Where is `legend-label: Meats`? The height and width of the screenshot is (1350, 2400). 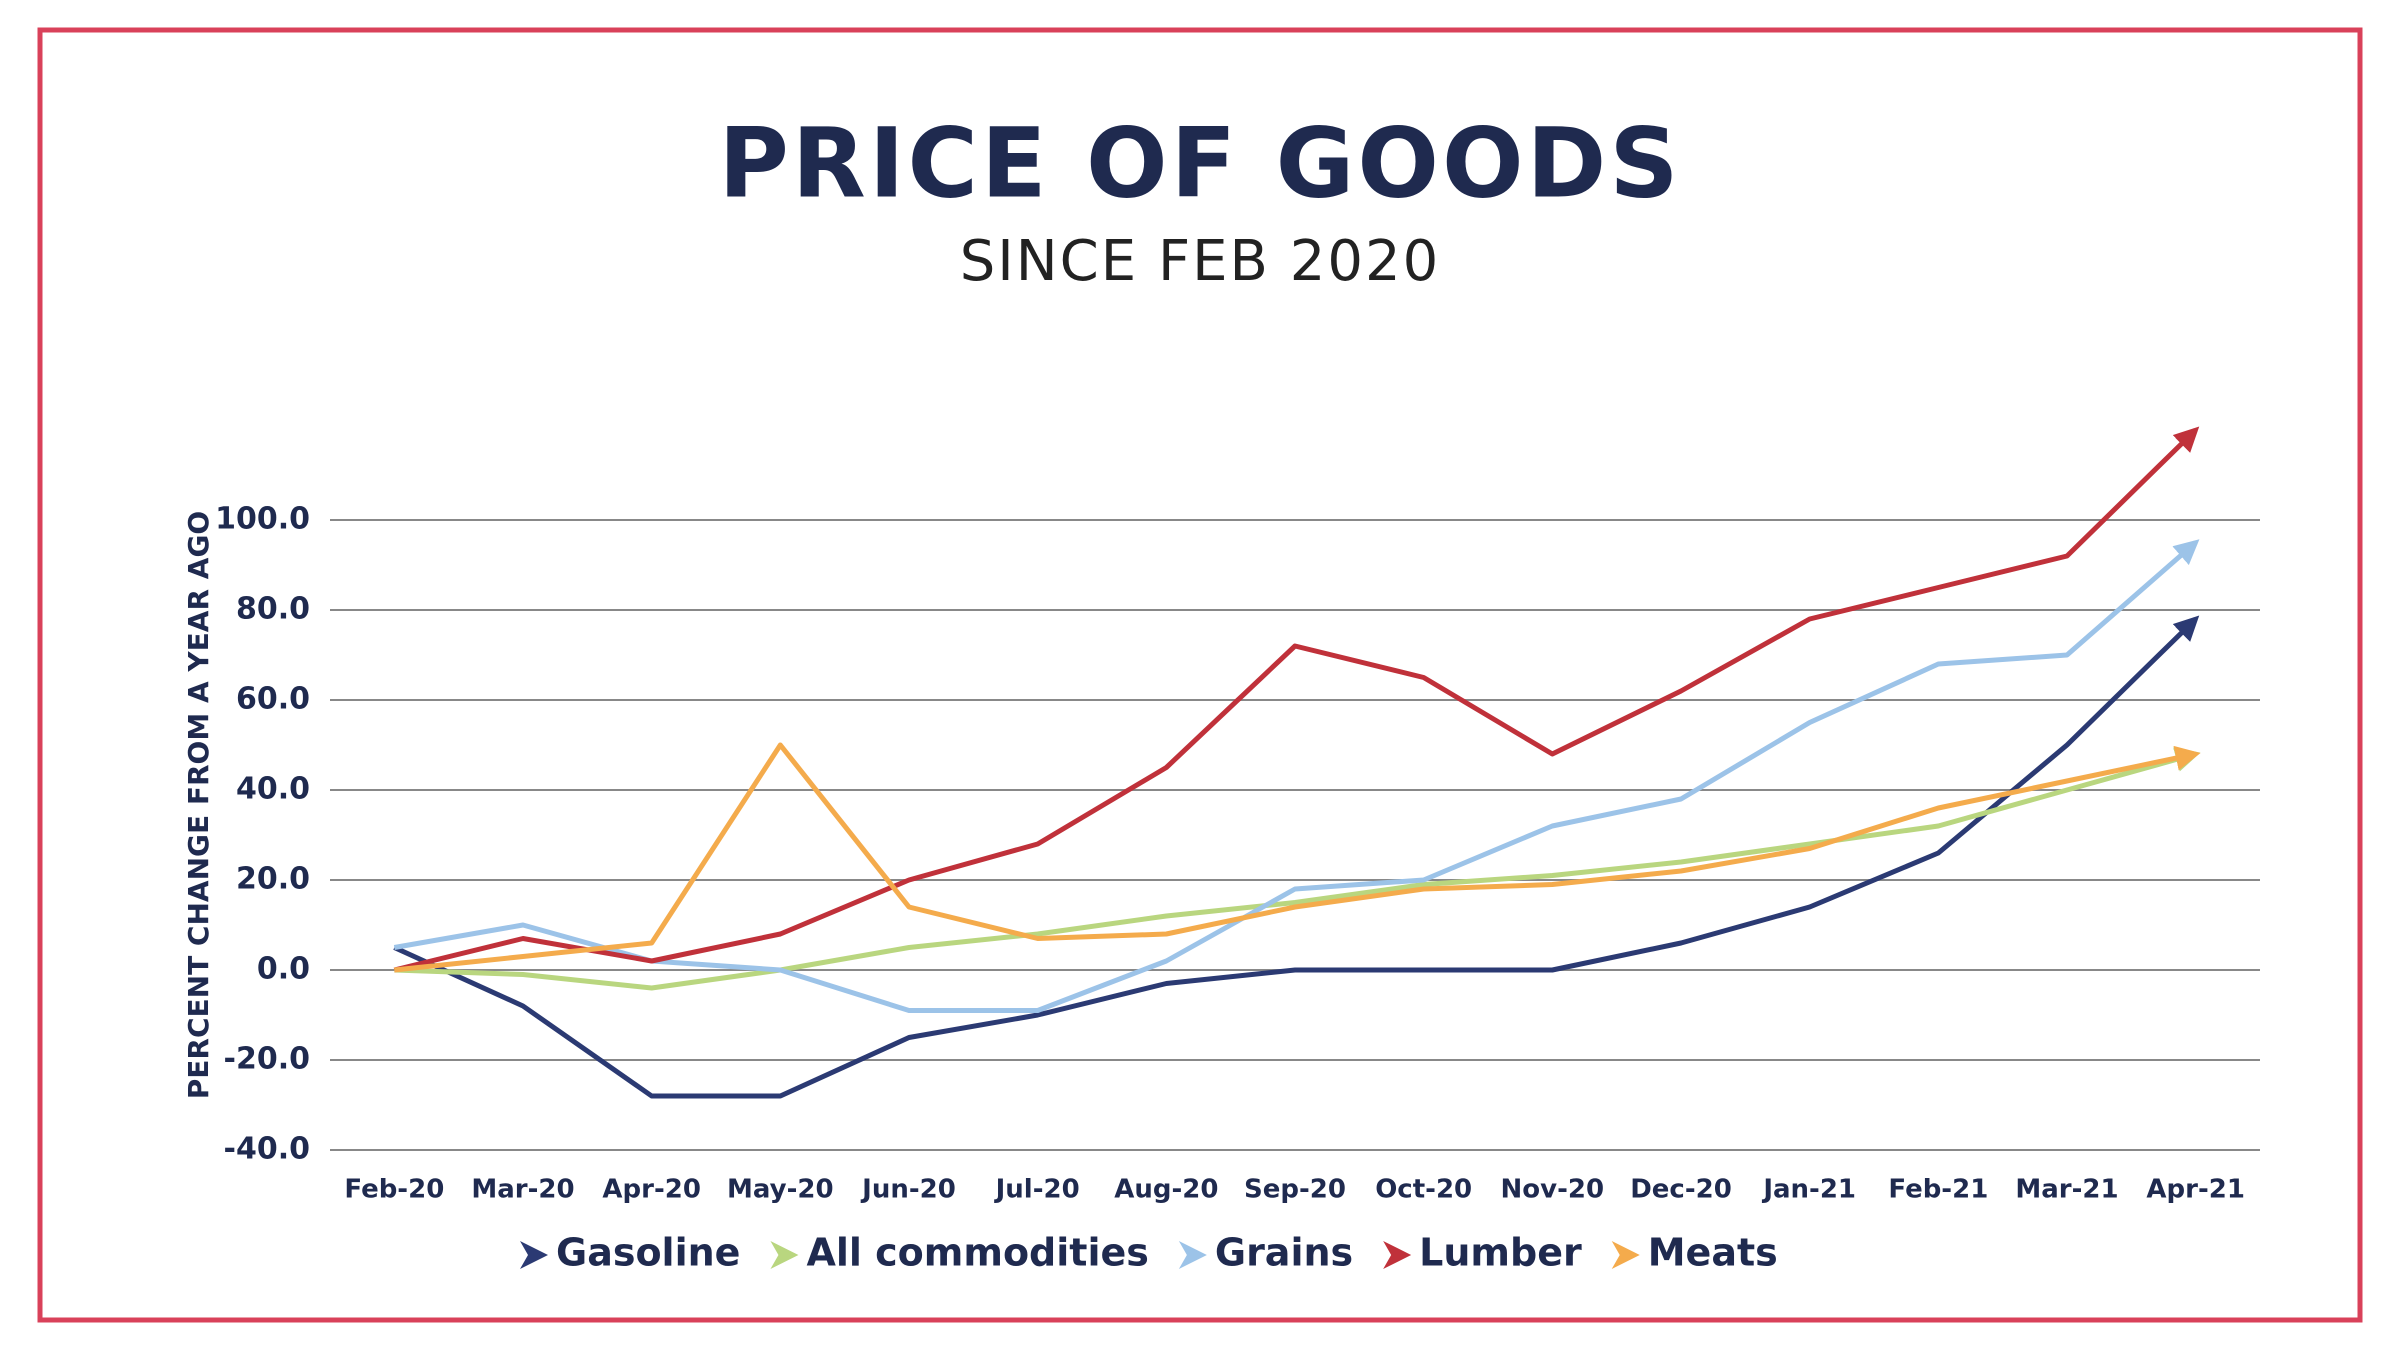
legend-label: Meats is located at coordinates (1713, 1253).